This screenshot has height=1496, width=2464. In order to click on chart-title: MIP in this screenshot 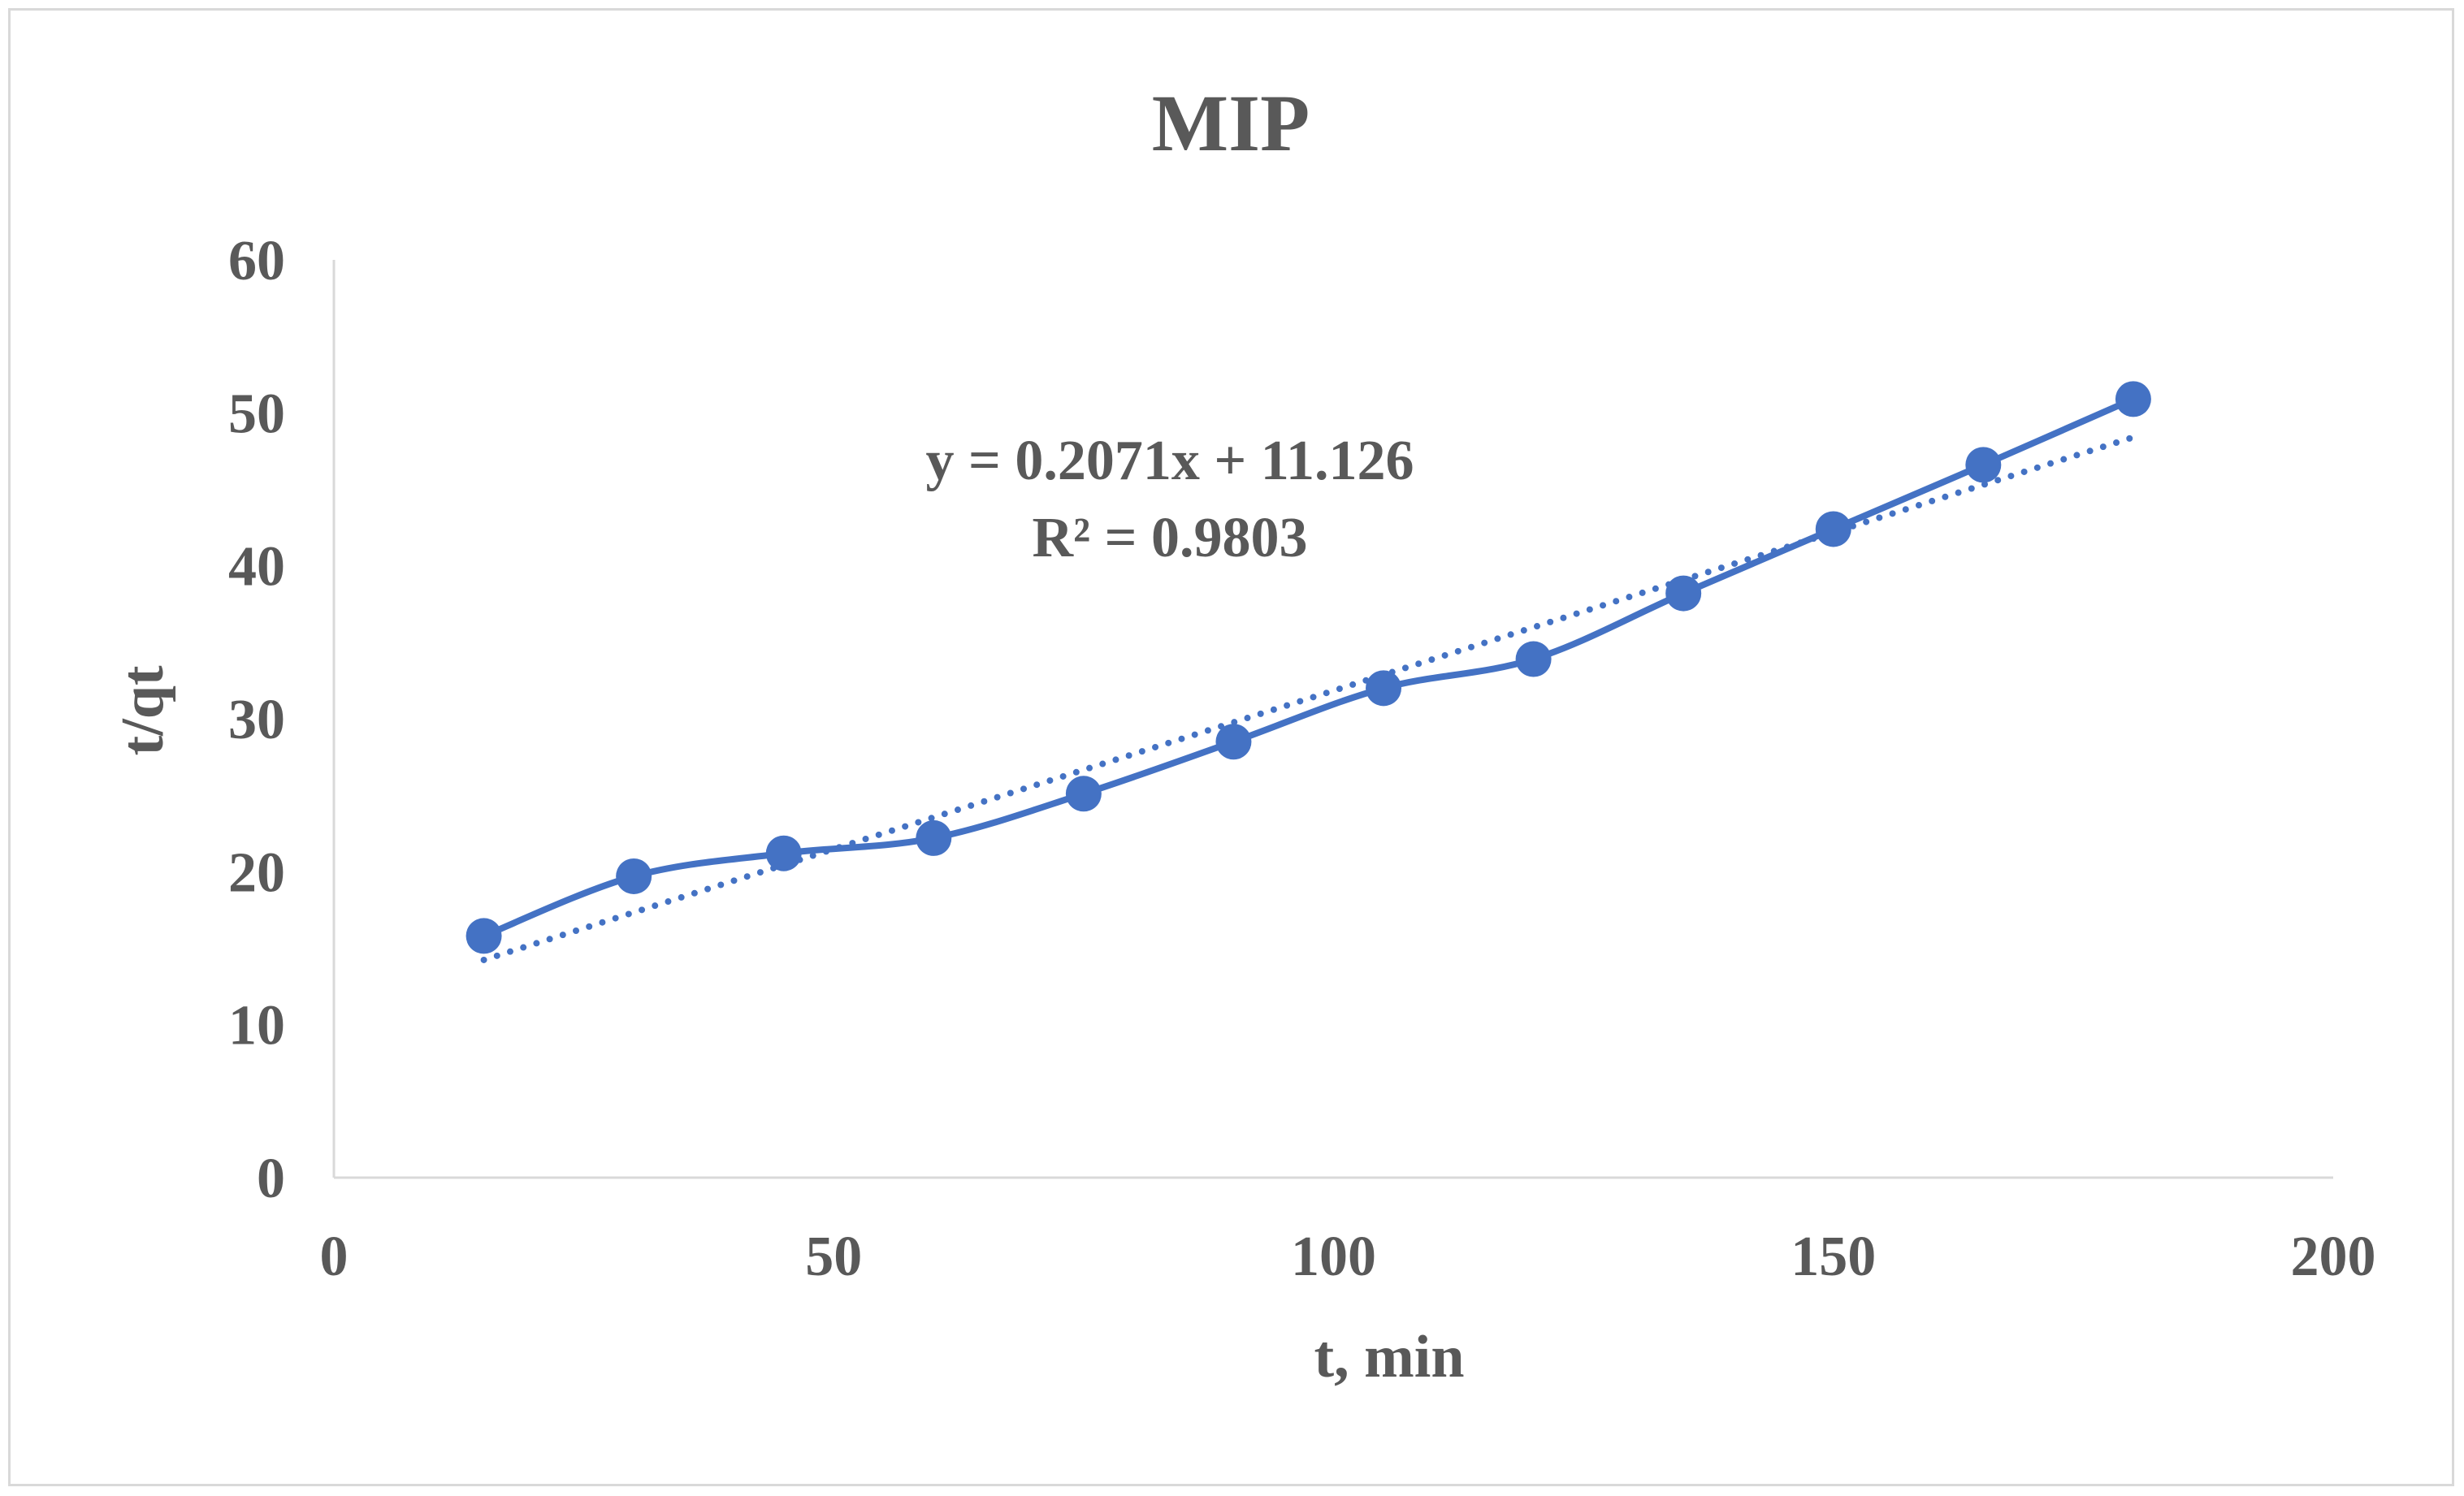, I will do `click(1231, 123)`.